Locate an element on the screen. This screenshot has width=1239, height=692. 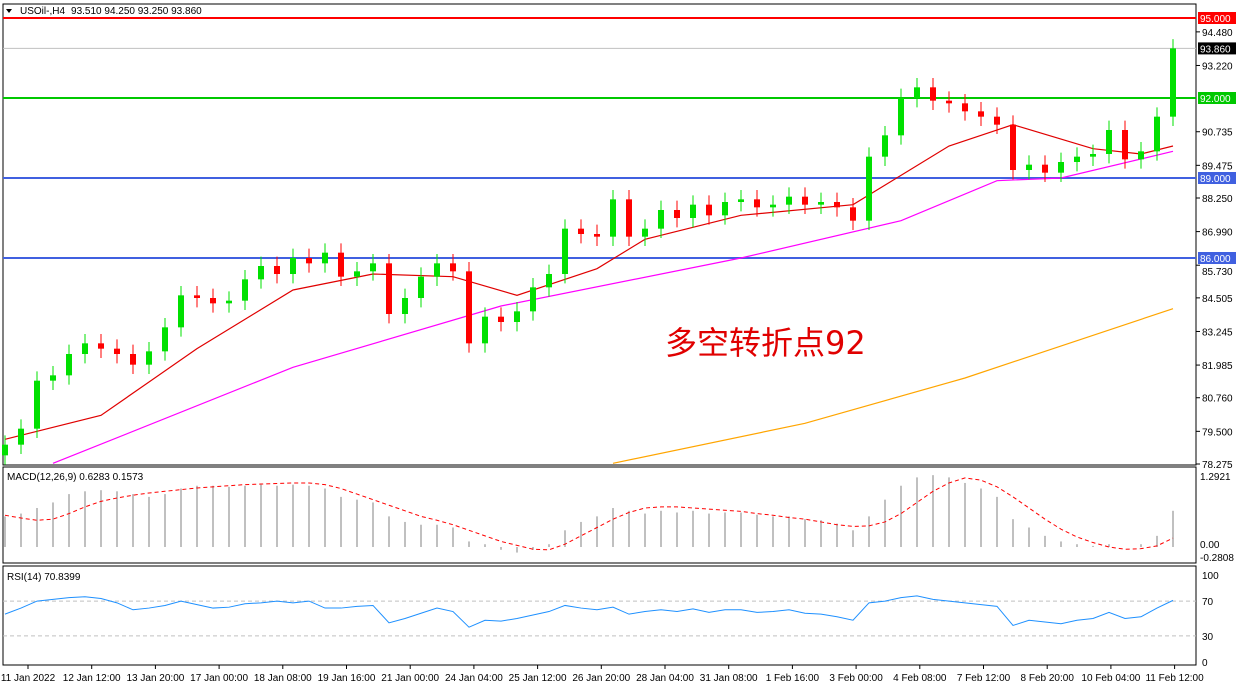
y-tick-label: 84.505 is located at coordinates (1217, 299).